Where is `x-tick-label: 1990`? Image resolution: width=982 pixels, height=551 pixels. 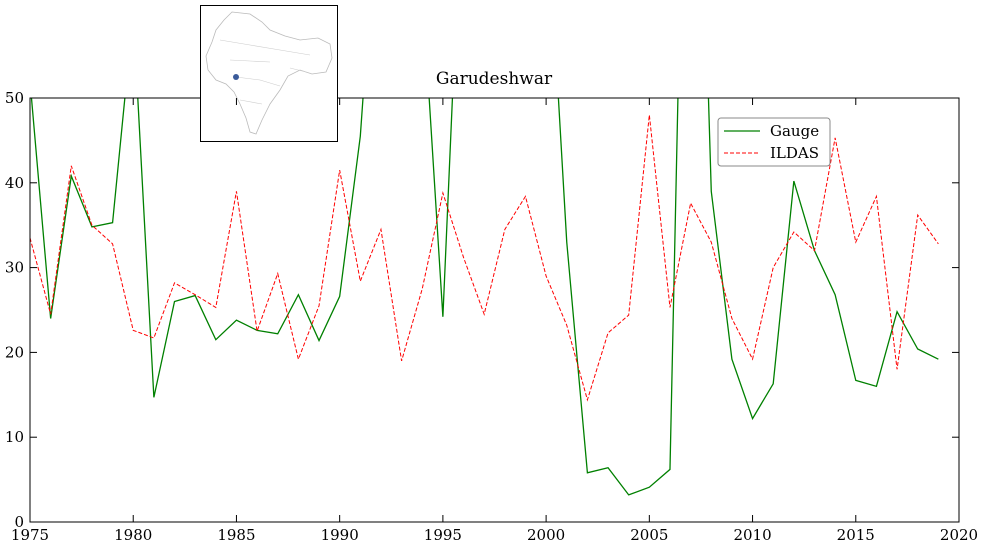 x-tick-label: 1990 is located at coordinates (340, 535).